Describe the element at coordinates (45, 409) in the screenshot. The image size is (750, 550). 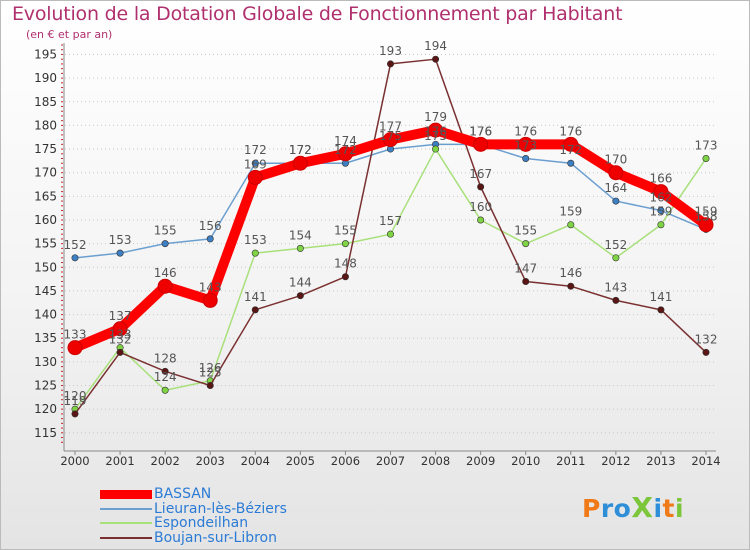
I see `y-tick-label: 120` at that location.